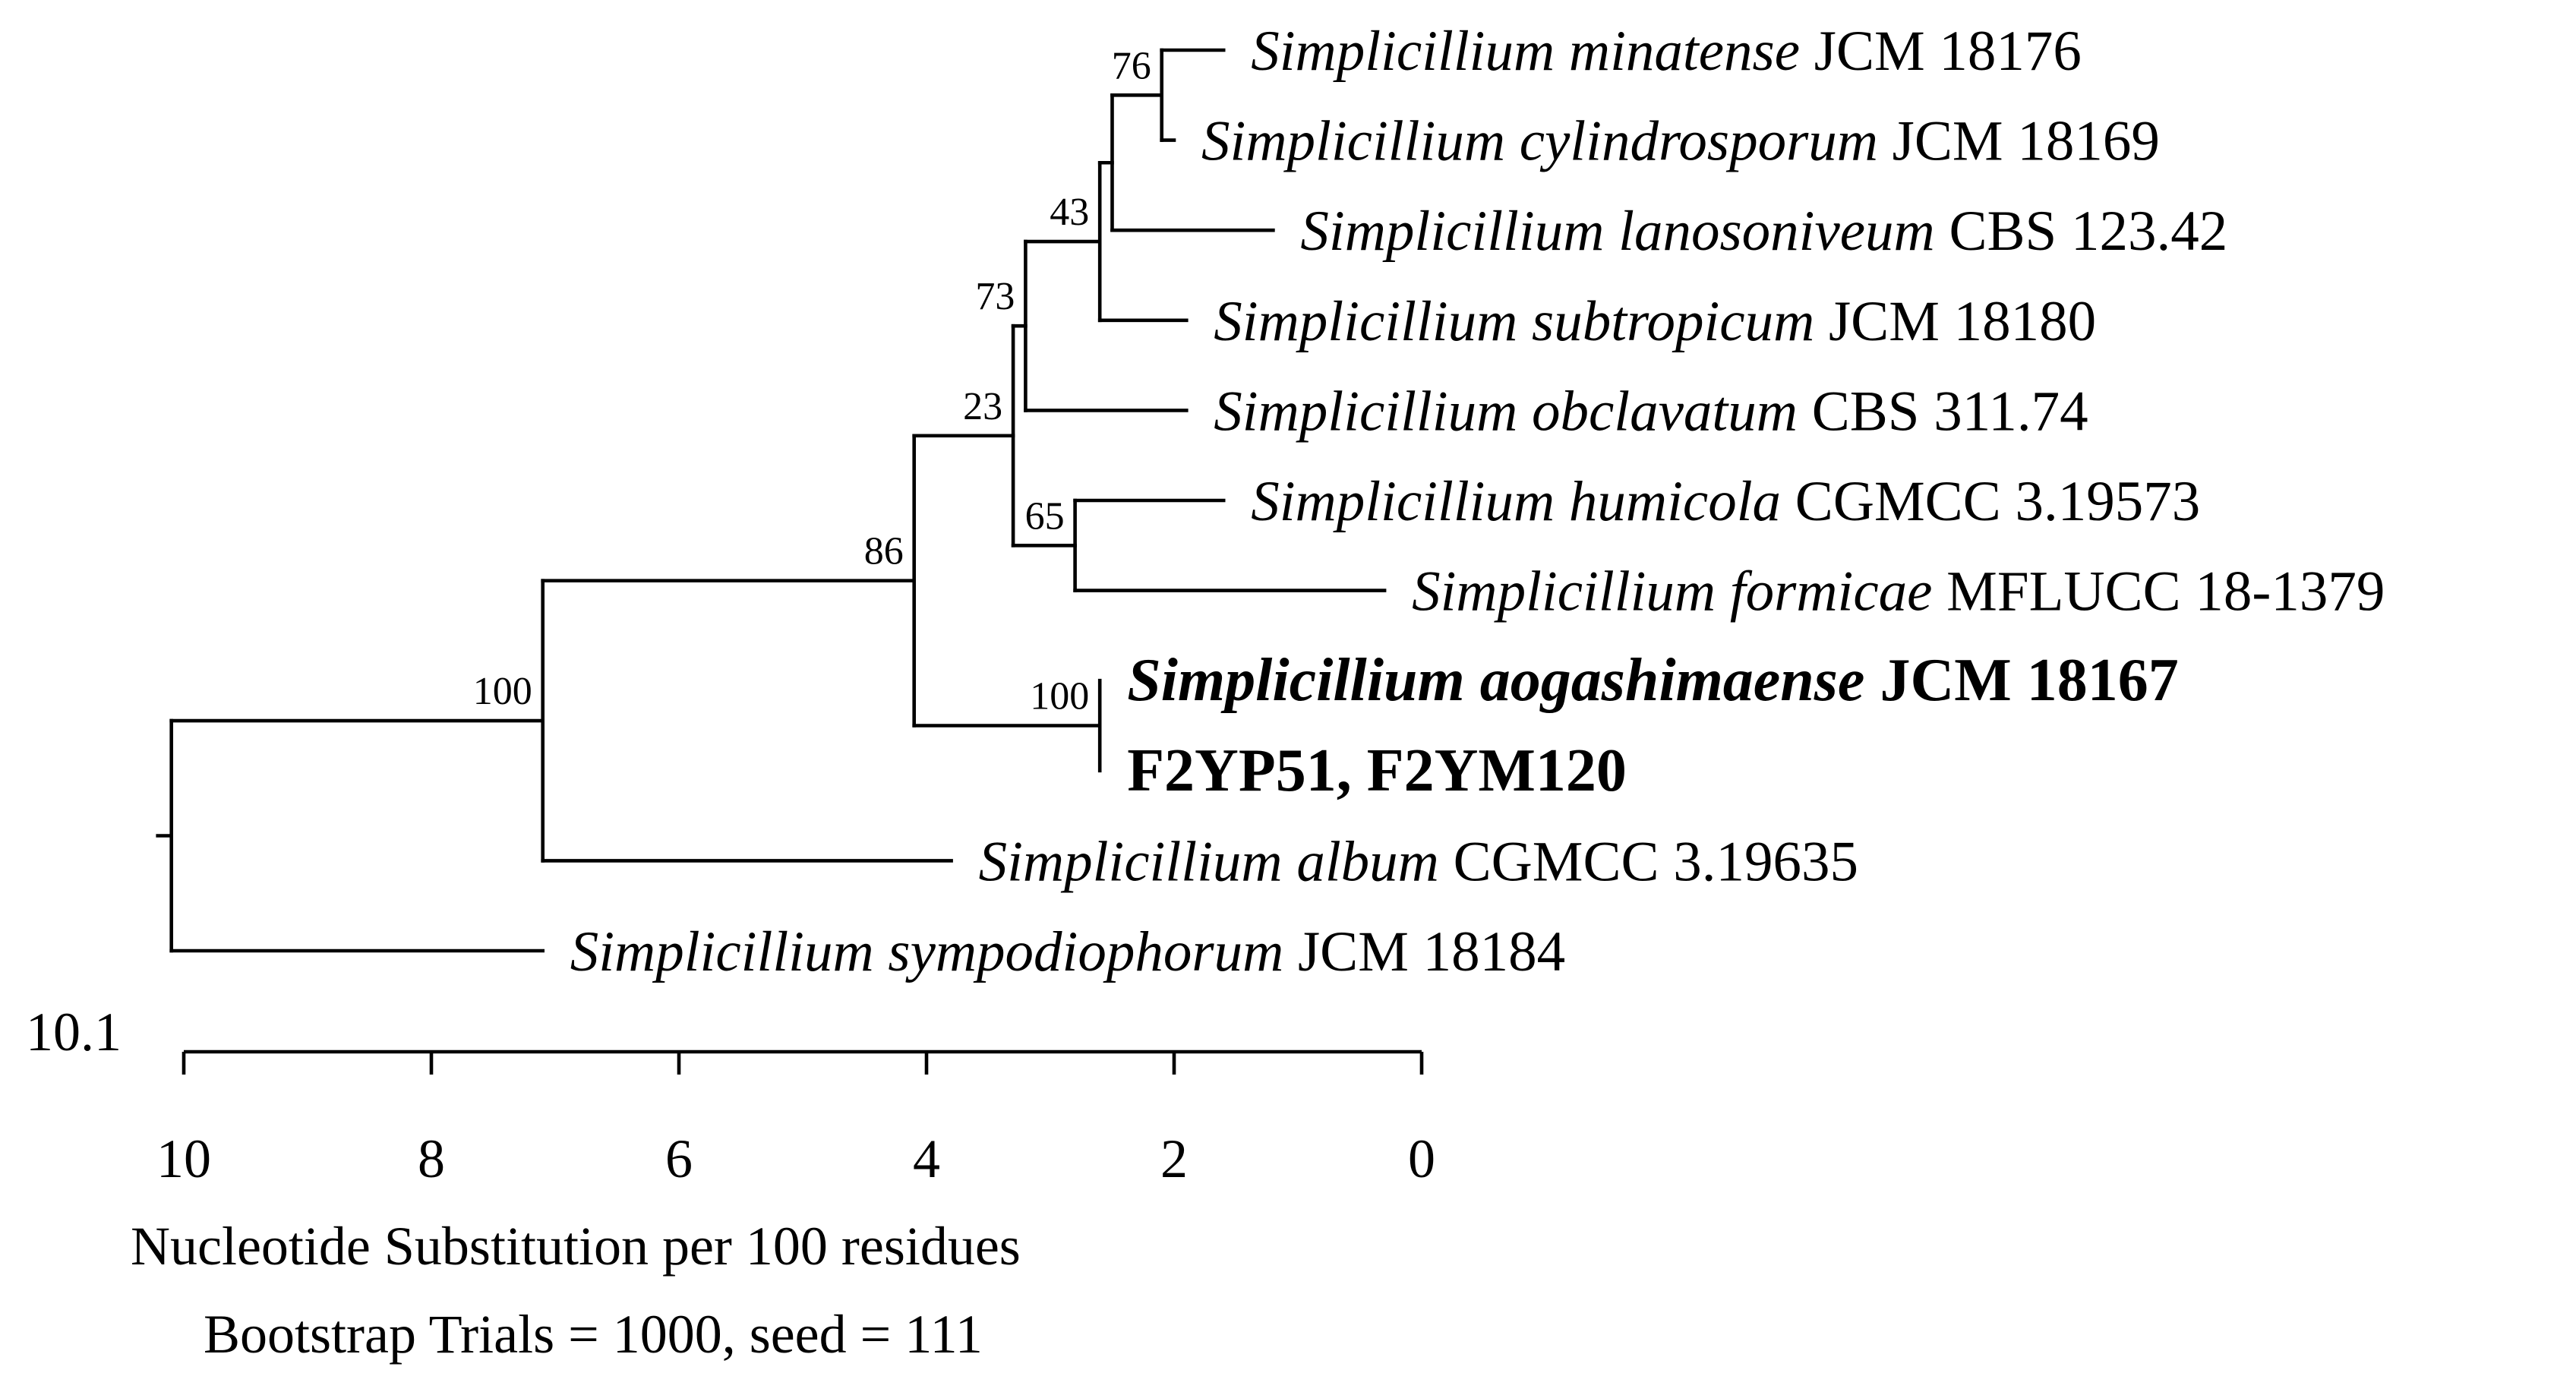 The image size is (2576, 1373). I want to click on species-name: Simplicillium obclavatum, so click(1506, 411).